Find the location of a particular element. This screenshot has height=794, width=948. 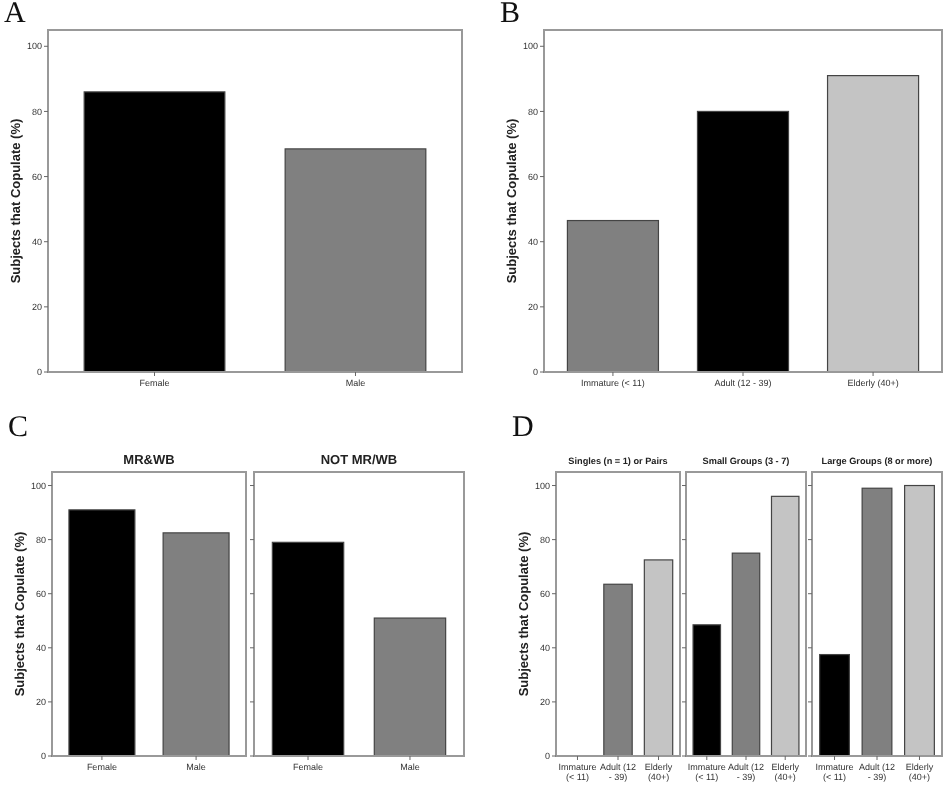

text: C is located at coordinates (18, 428).